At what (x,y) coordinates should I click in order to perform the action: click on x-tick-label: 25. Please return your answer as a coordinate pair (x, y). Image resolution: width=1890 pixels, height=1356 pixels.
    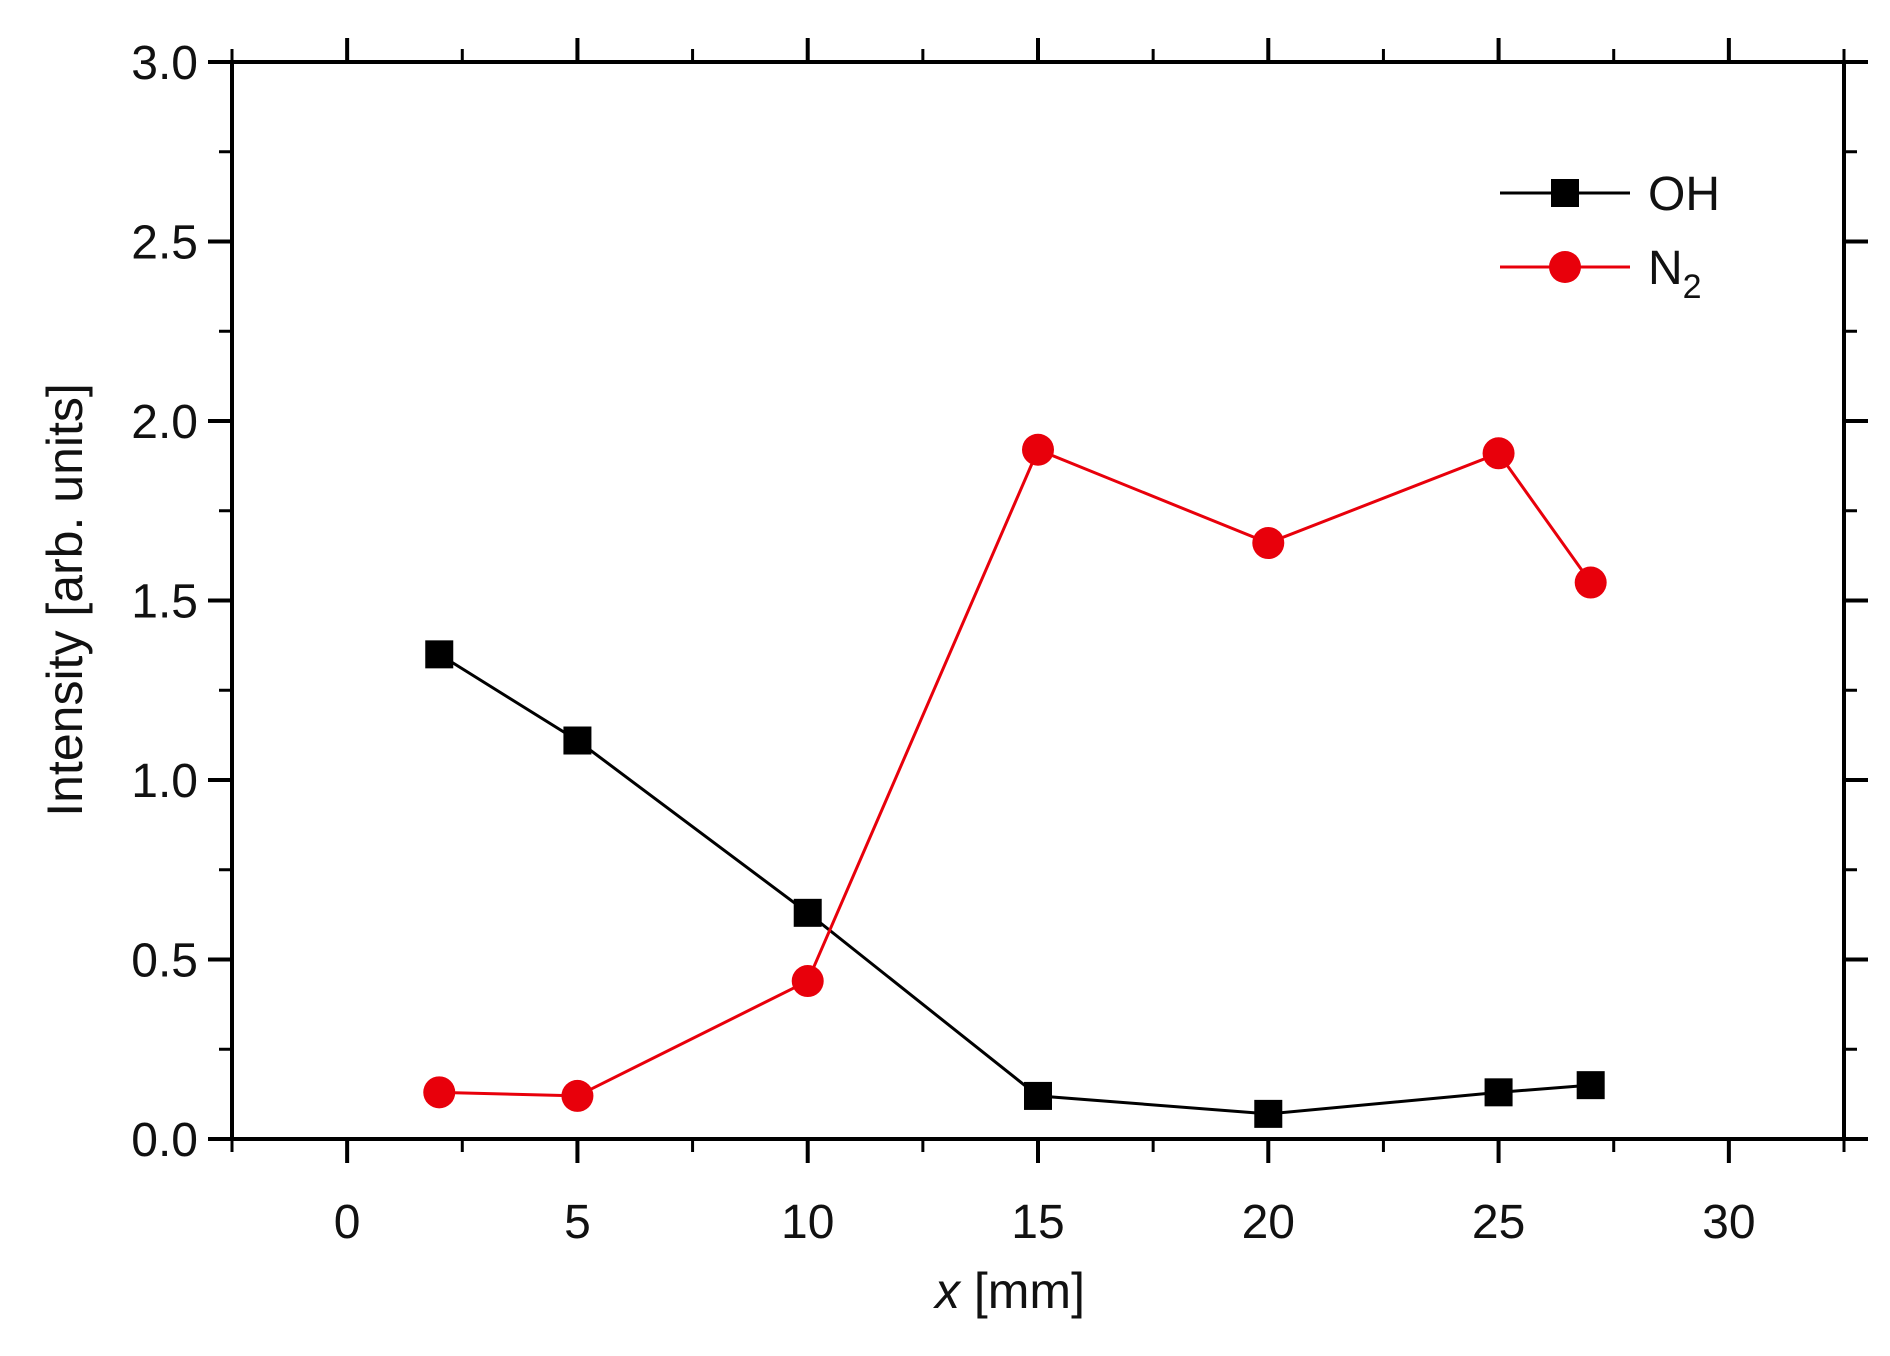
    Looking at the image, I should click on (1498, 1222).